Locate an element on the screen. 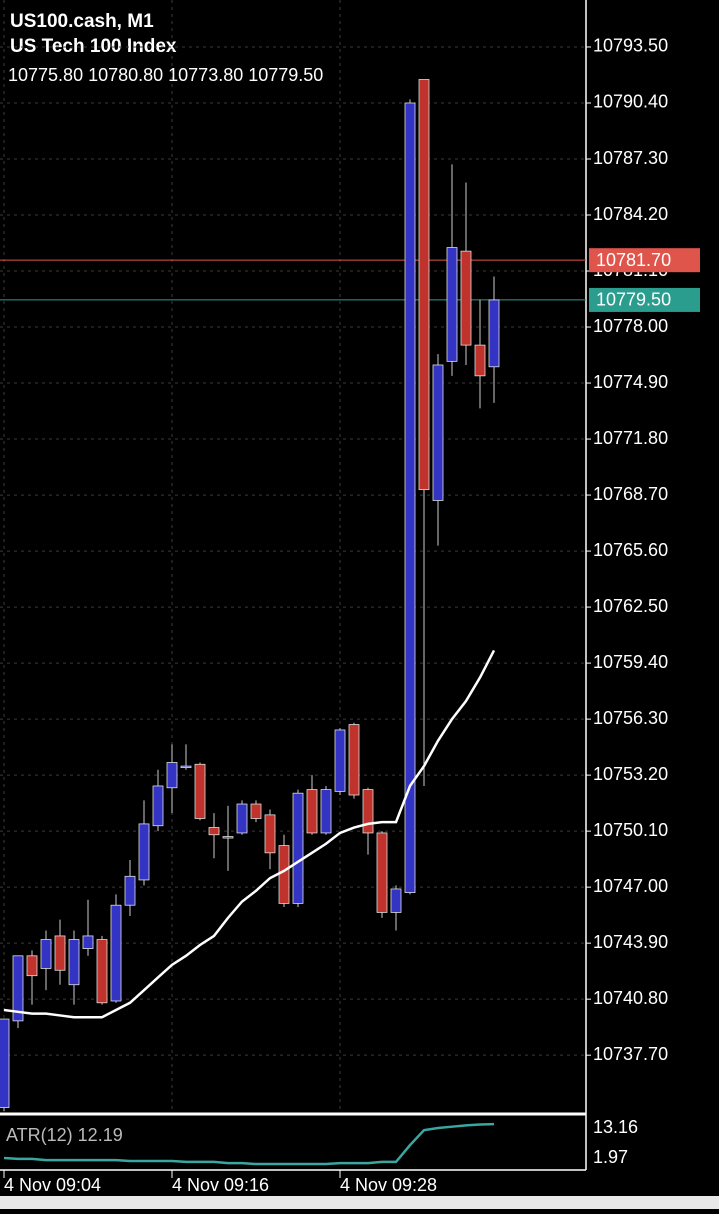 The image size is (719, 1214). bottom-strip is located at coordinates (359, 1202).